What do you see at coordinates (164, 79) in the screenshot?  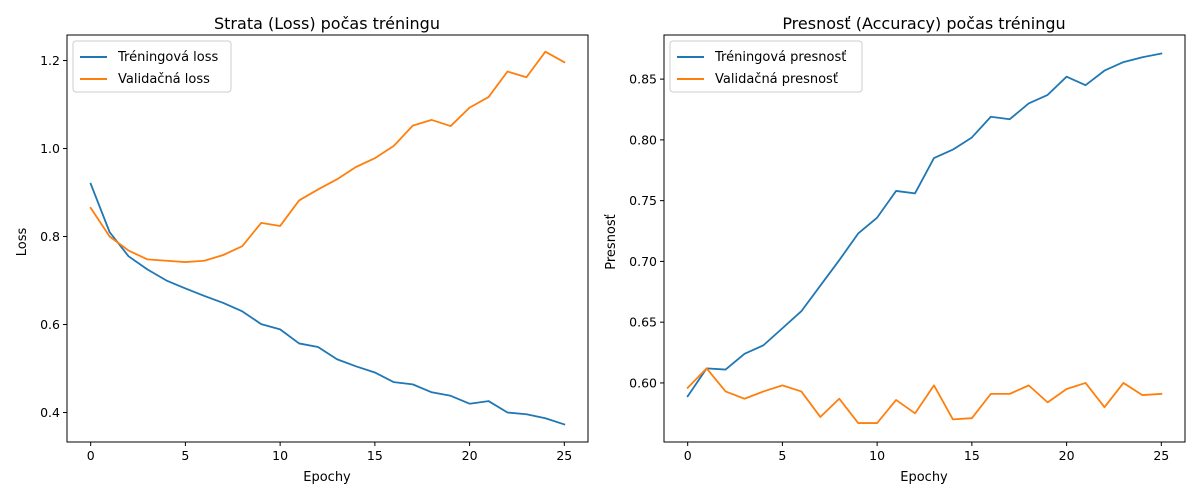 I see `loss-legend-val-label: Validačná loss` at bounding box center [164, 79].